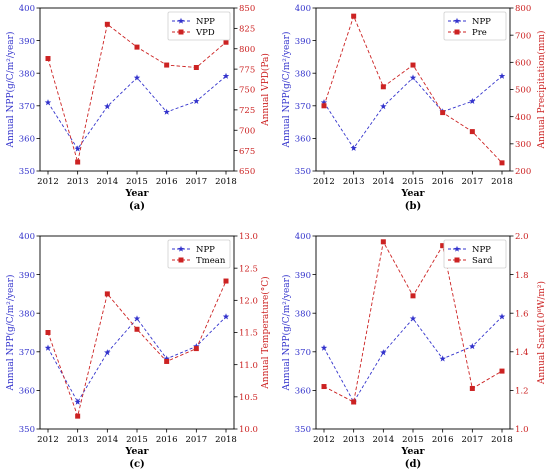 This screenshot has width=550, height=470. What do you see at coordinates (522, 237) in the screenshot?
I see `right-tick-label: 2.0` at bounding box center [522, 237].